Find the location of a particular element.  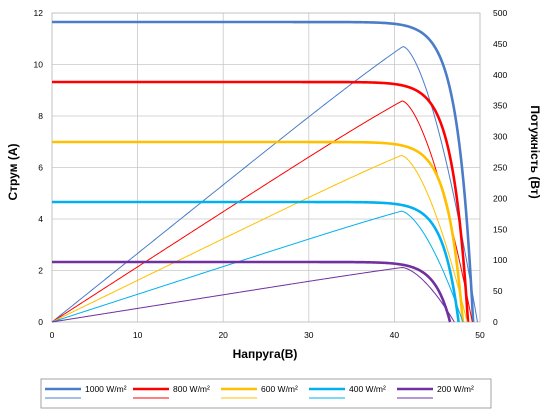

y-tick-label: 0 is located at coordinates (40, 322).